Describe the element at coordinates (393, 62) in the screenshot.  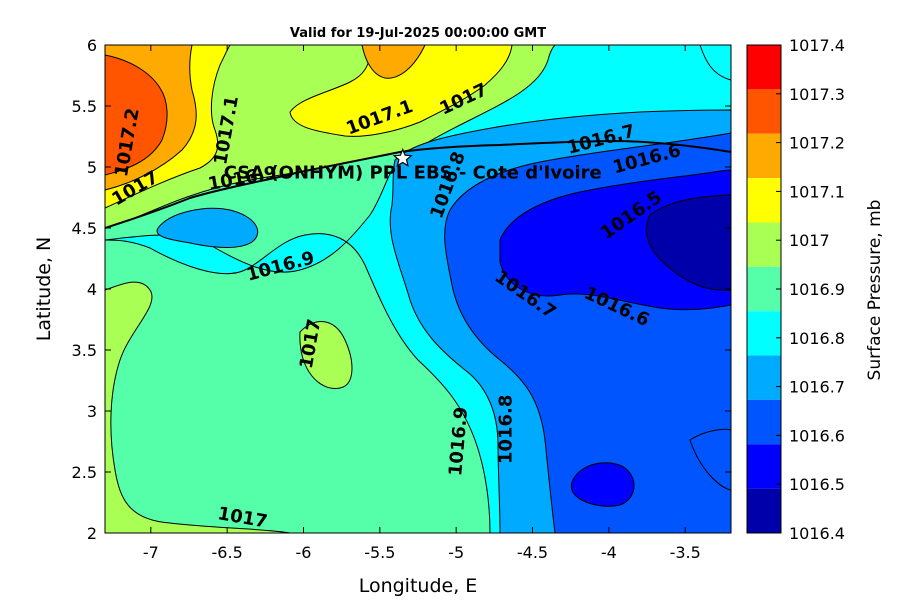
I see `band-1017-2-north` at that location.